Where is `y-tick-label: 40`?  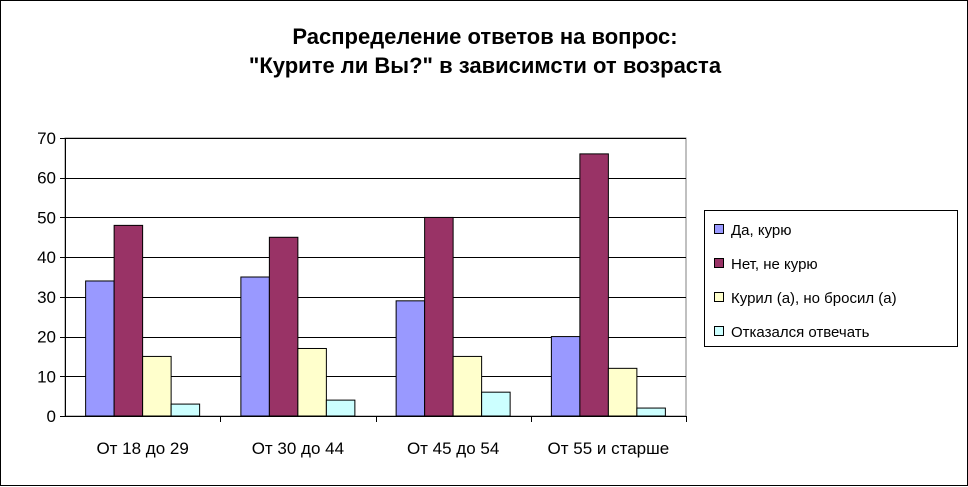 y-tick-label: 40 is located at coordinates (46, 257).